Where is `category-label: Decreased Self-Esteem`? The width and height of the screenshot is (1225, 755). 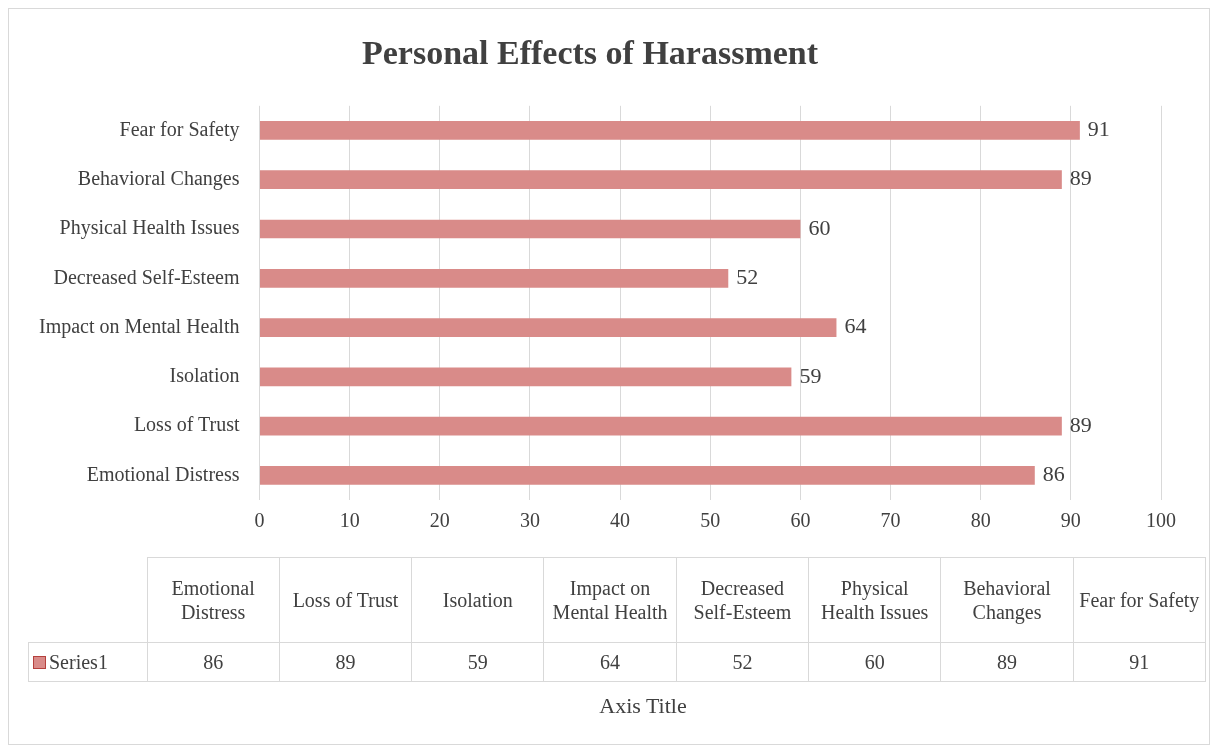
category-label: Decreased Self-Esteem is located at coordinates (742, 600).